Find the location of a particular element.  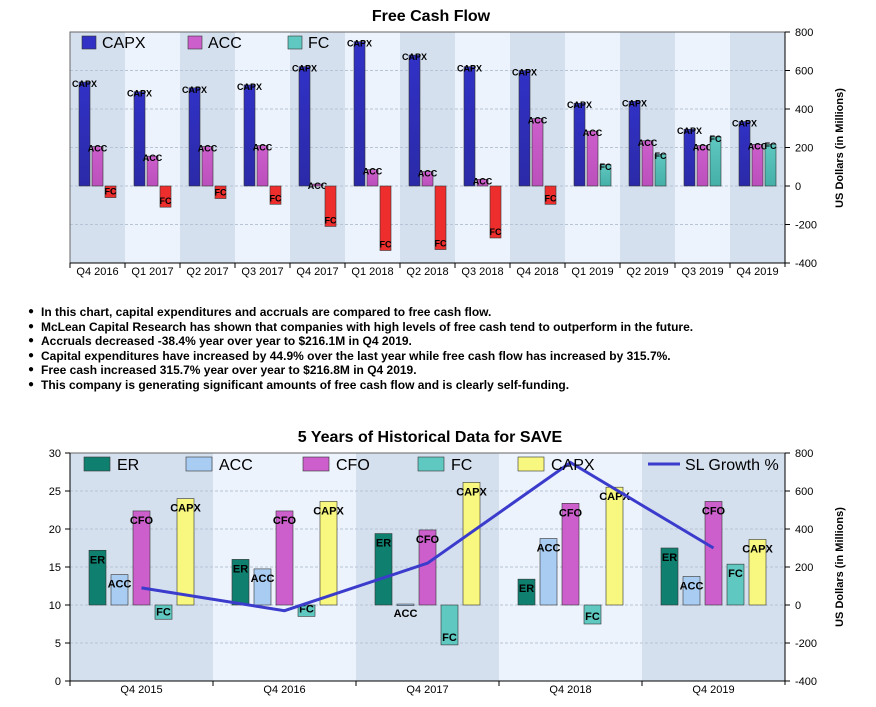

chart2-left-tick-label: 25 is located at coordinates (55, 492).